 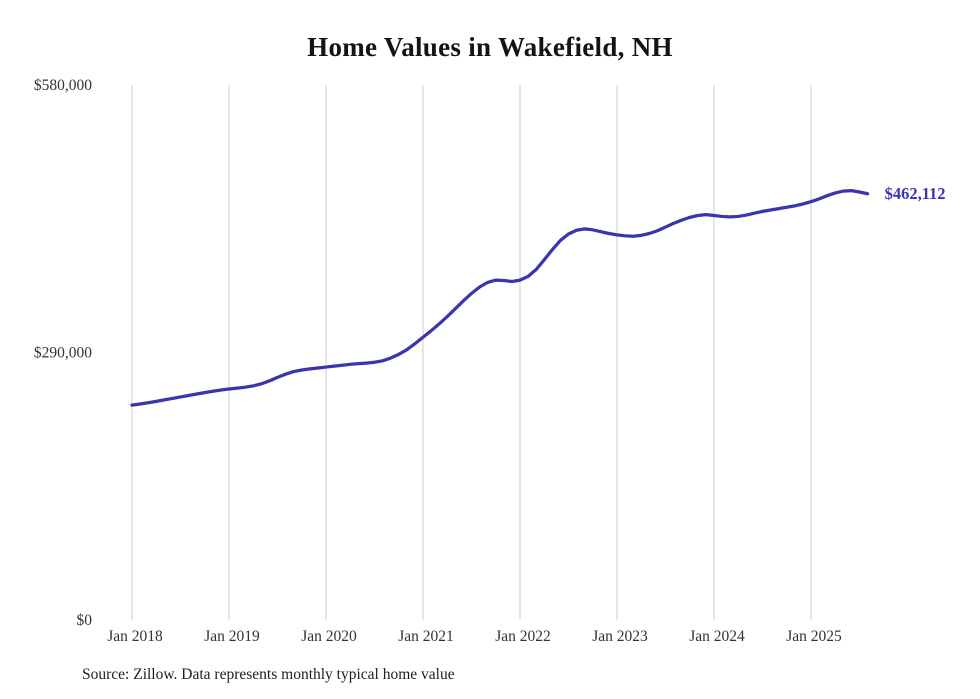 What do you see at coordinates (426, 636) in the screenshot?
I see `x-axis-label: Jan 2021` at bounding box center [426, 636].